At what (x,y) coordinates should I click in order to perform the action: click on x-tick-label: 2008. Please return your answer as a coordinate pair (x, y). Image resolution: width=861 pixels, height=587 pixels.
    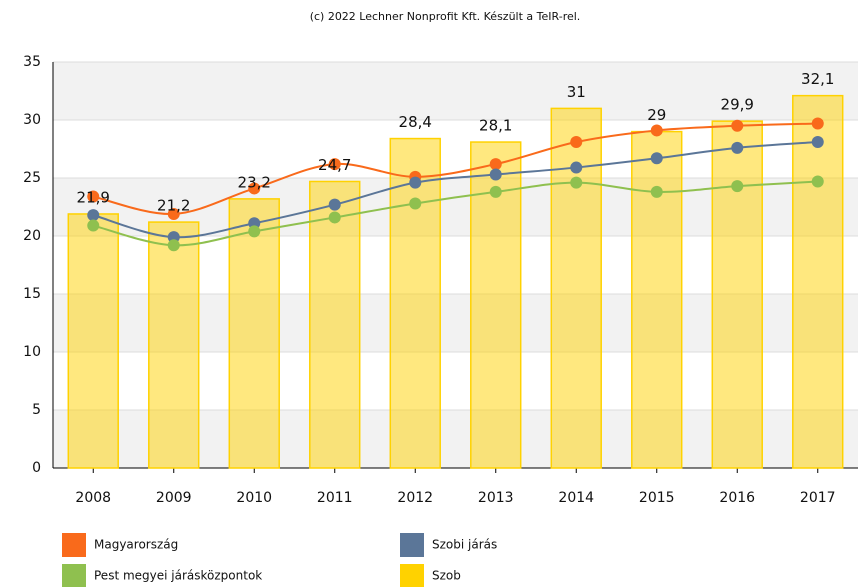
    Looking at the image, I should click on (93, 498).